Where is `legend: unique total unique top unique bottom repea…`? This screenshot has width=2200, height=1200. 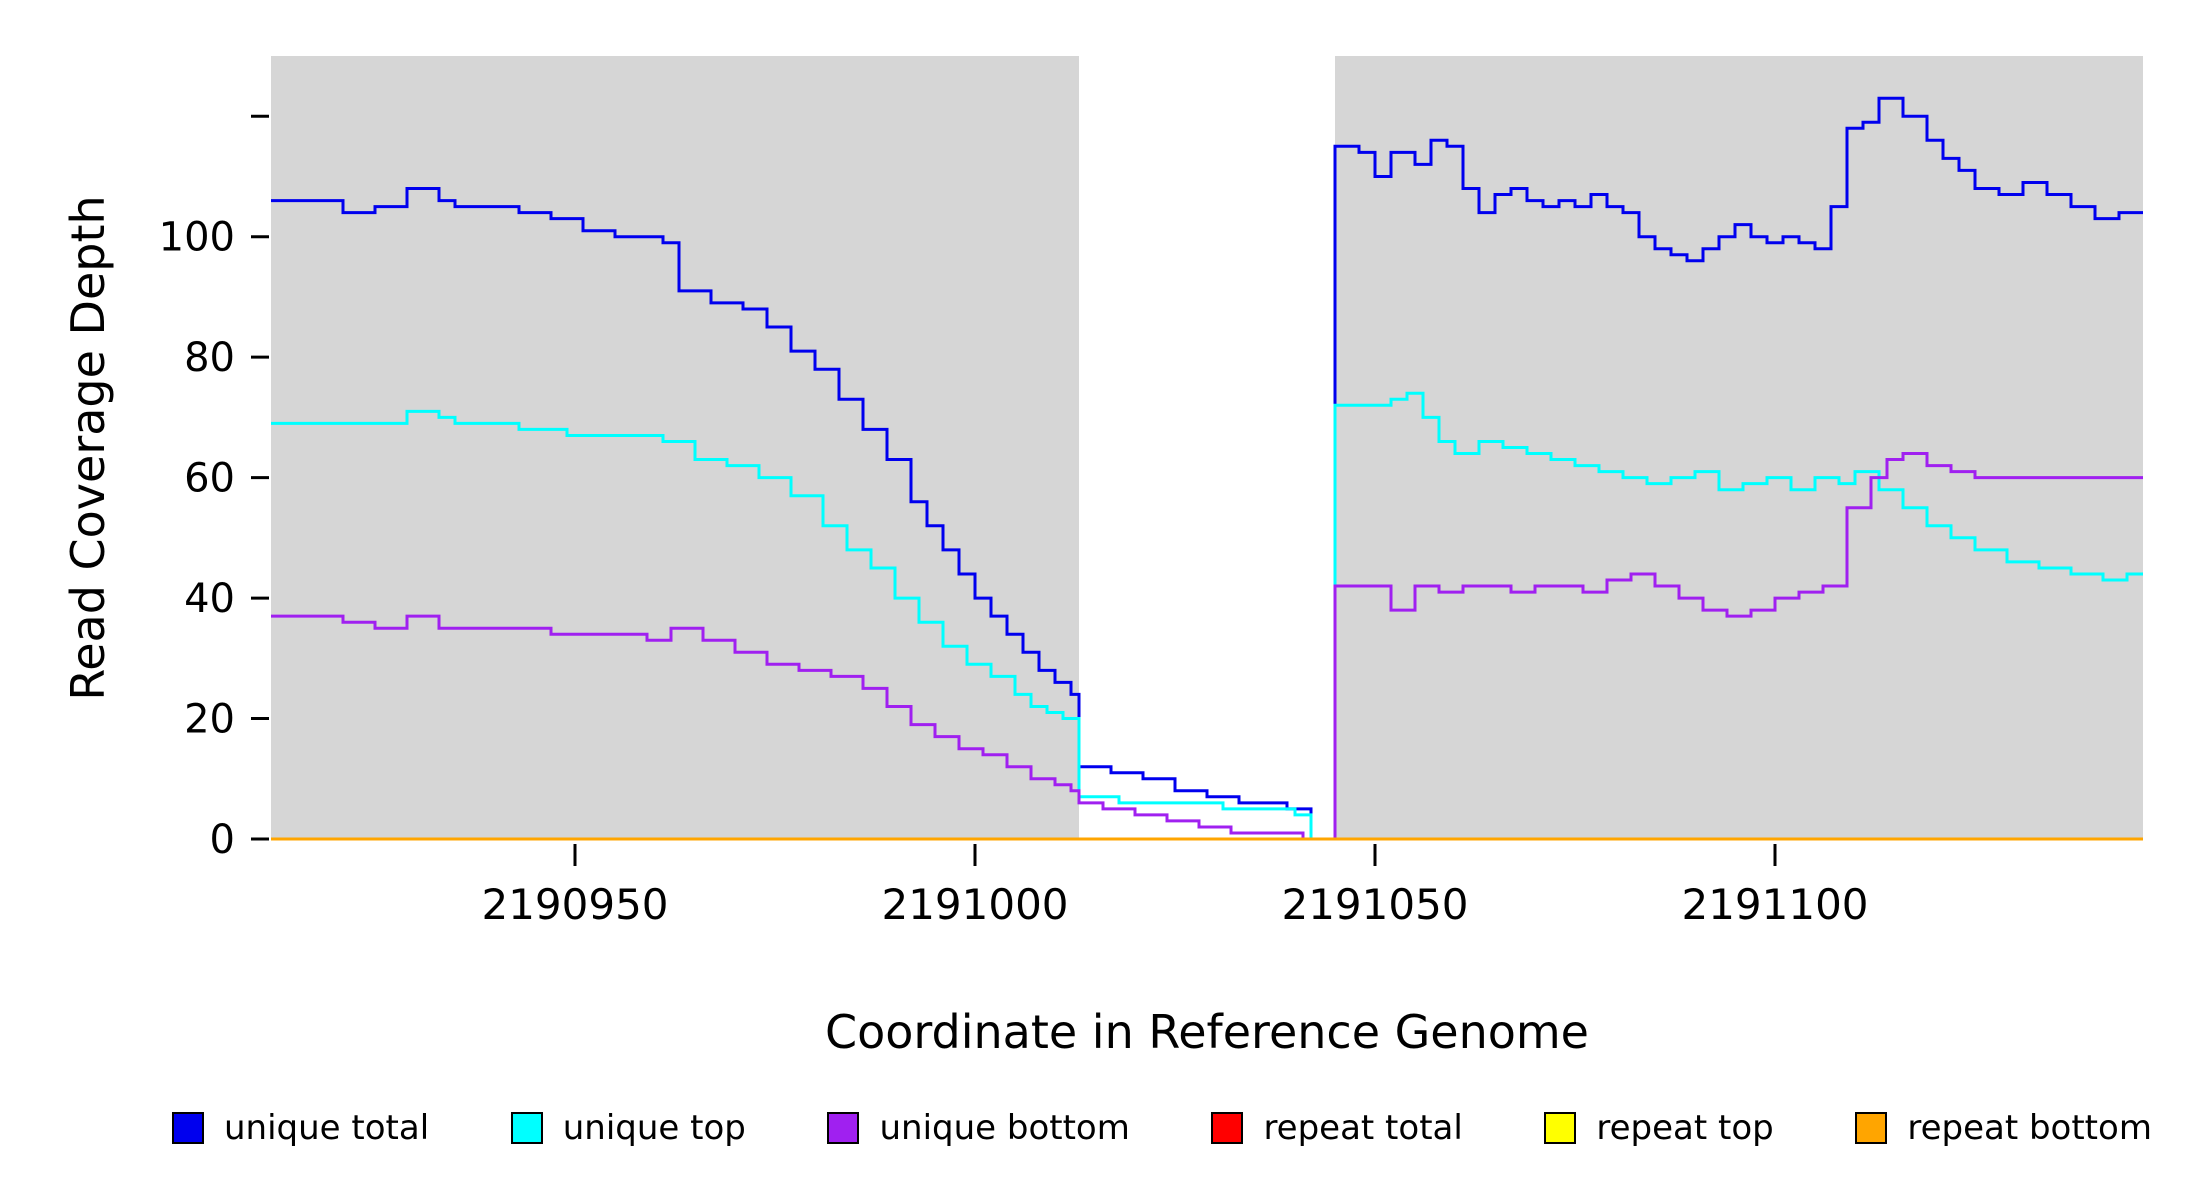 legend: unique total unique top unique bottom repea… is located at coordinates (1100, 1128).